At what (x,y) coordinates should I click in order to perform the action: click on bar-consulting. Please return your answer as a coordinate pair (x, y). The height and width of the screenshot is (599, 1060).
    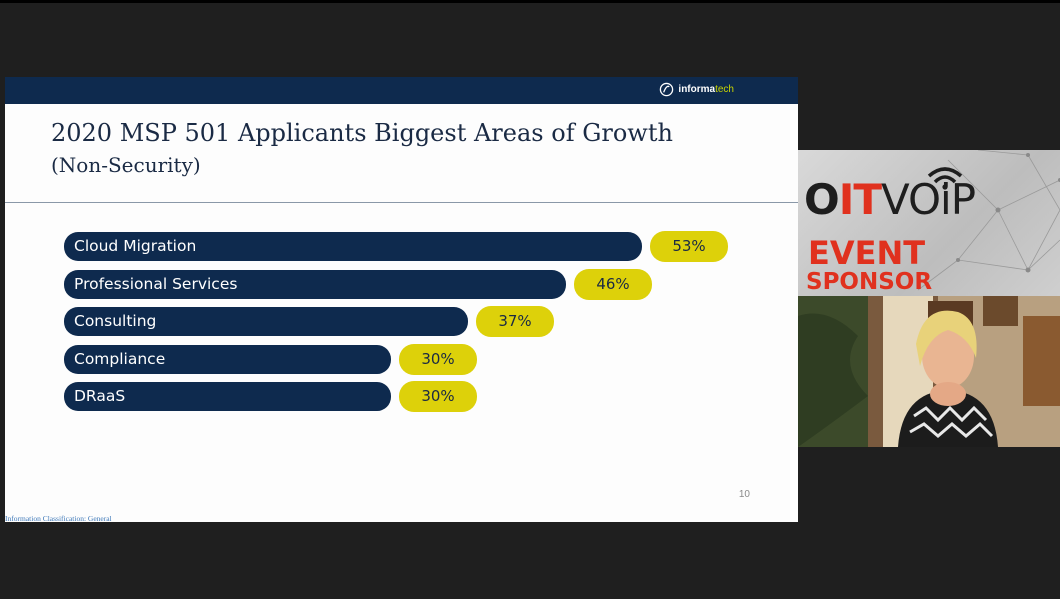
    Looking at the image, I should click on (266, 321).